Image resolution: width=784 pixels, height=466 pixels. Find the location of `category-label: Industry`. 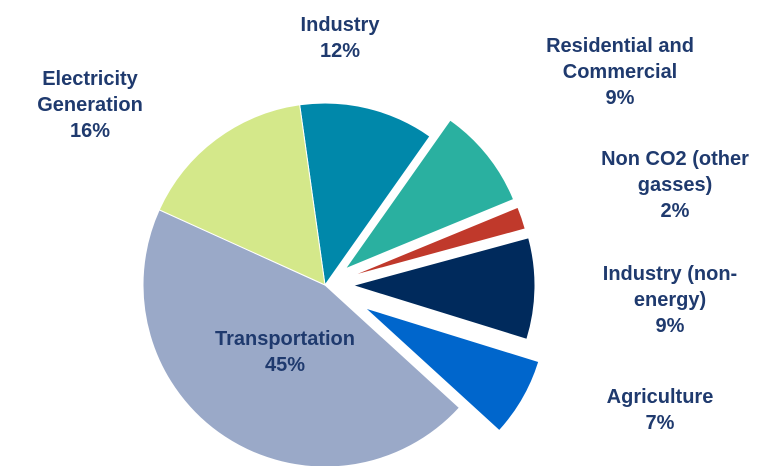

category-label: Industry is located at coordinates (340, 25).